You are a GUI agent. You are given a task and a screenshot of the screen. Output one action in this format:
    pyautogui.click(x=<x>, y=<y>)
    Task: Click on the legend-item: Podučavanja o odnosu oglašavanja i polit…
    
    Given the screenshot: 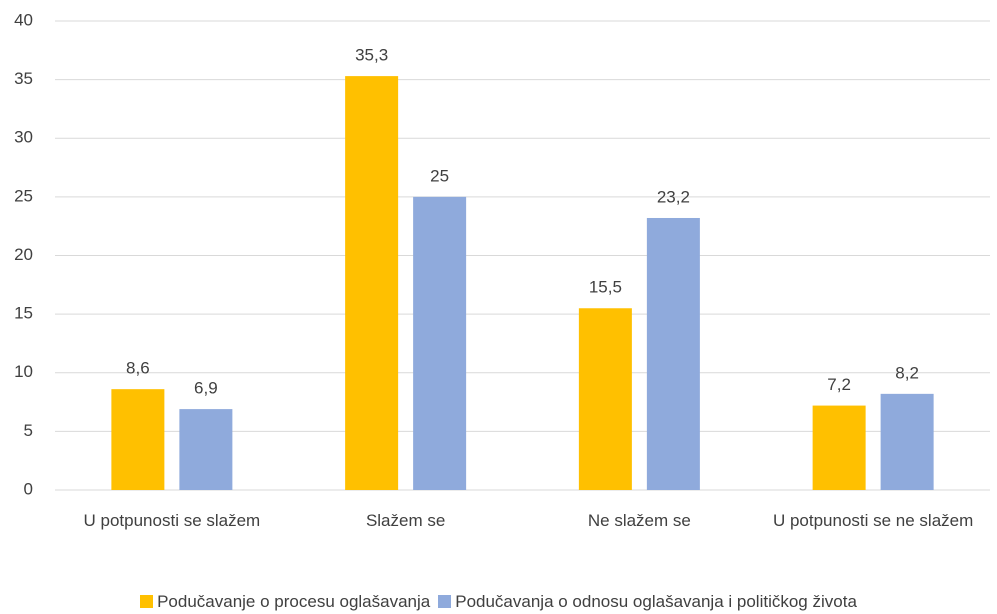 What is the action you would take?
    pyautogui.click(x=647, y=602)
    